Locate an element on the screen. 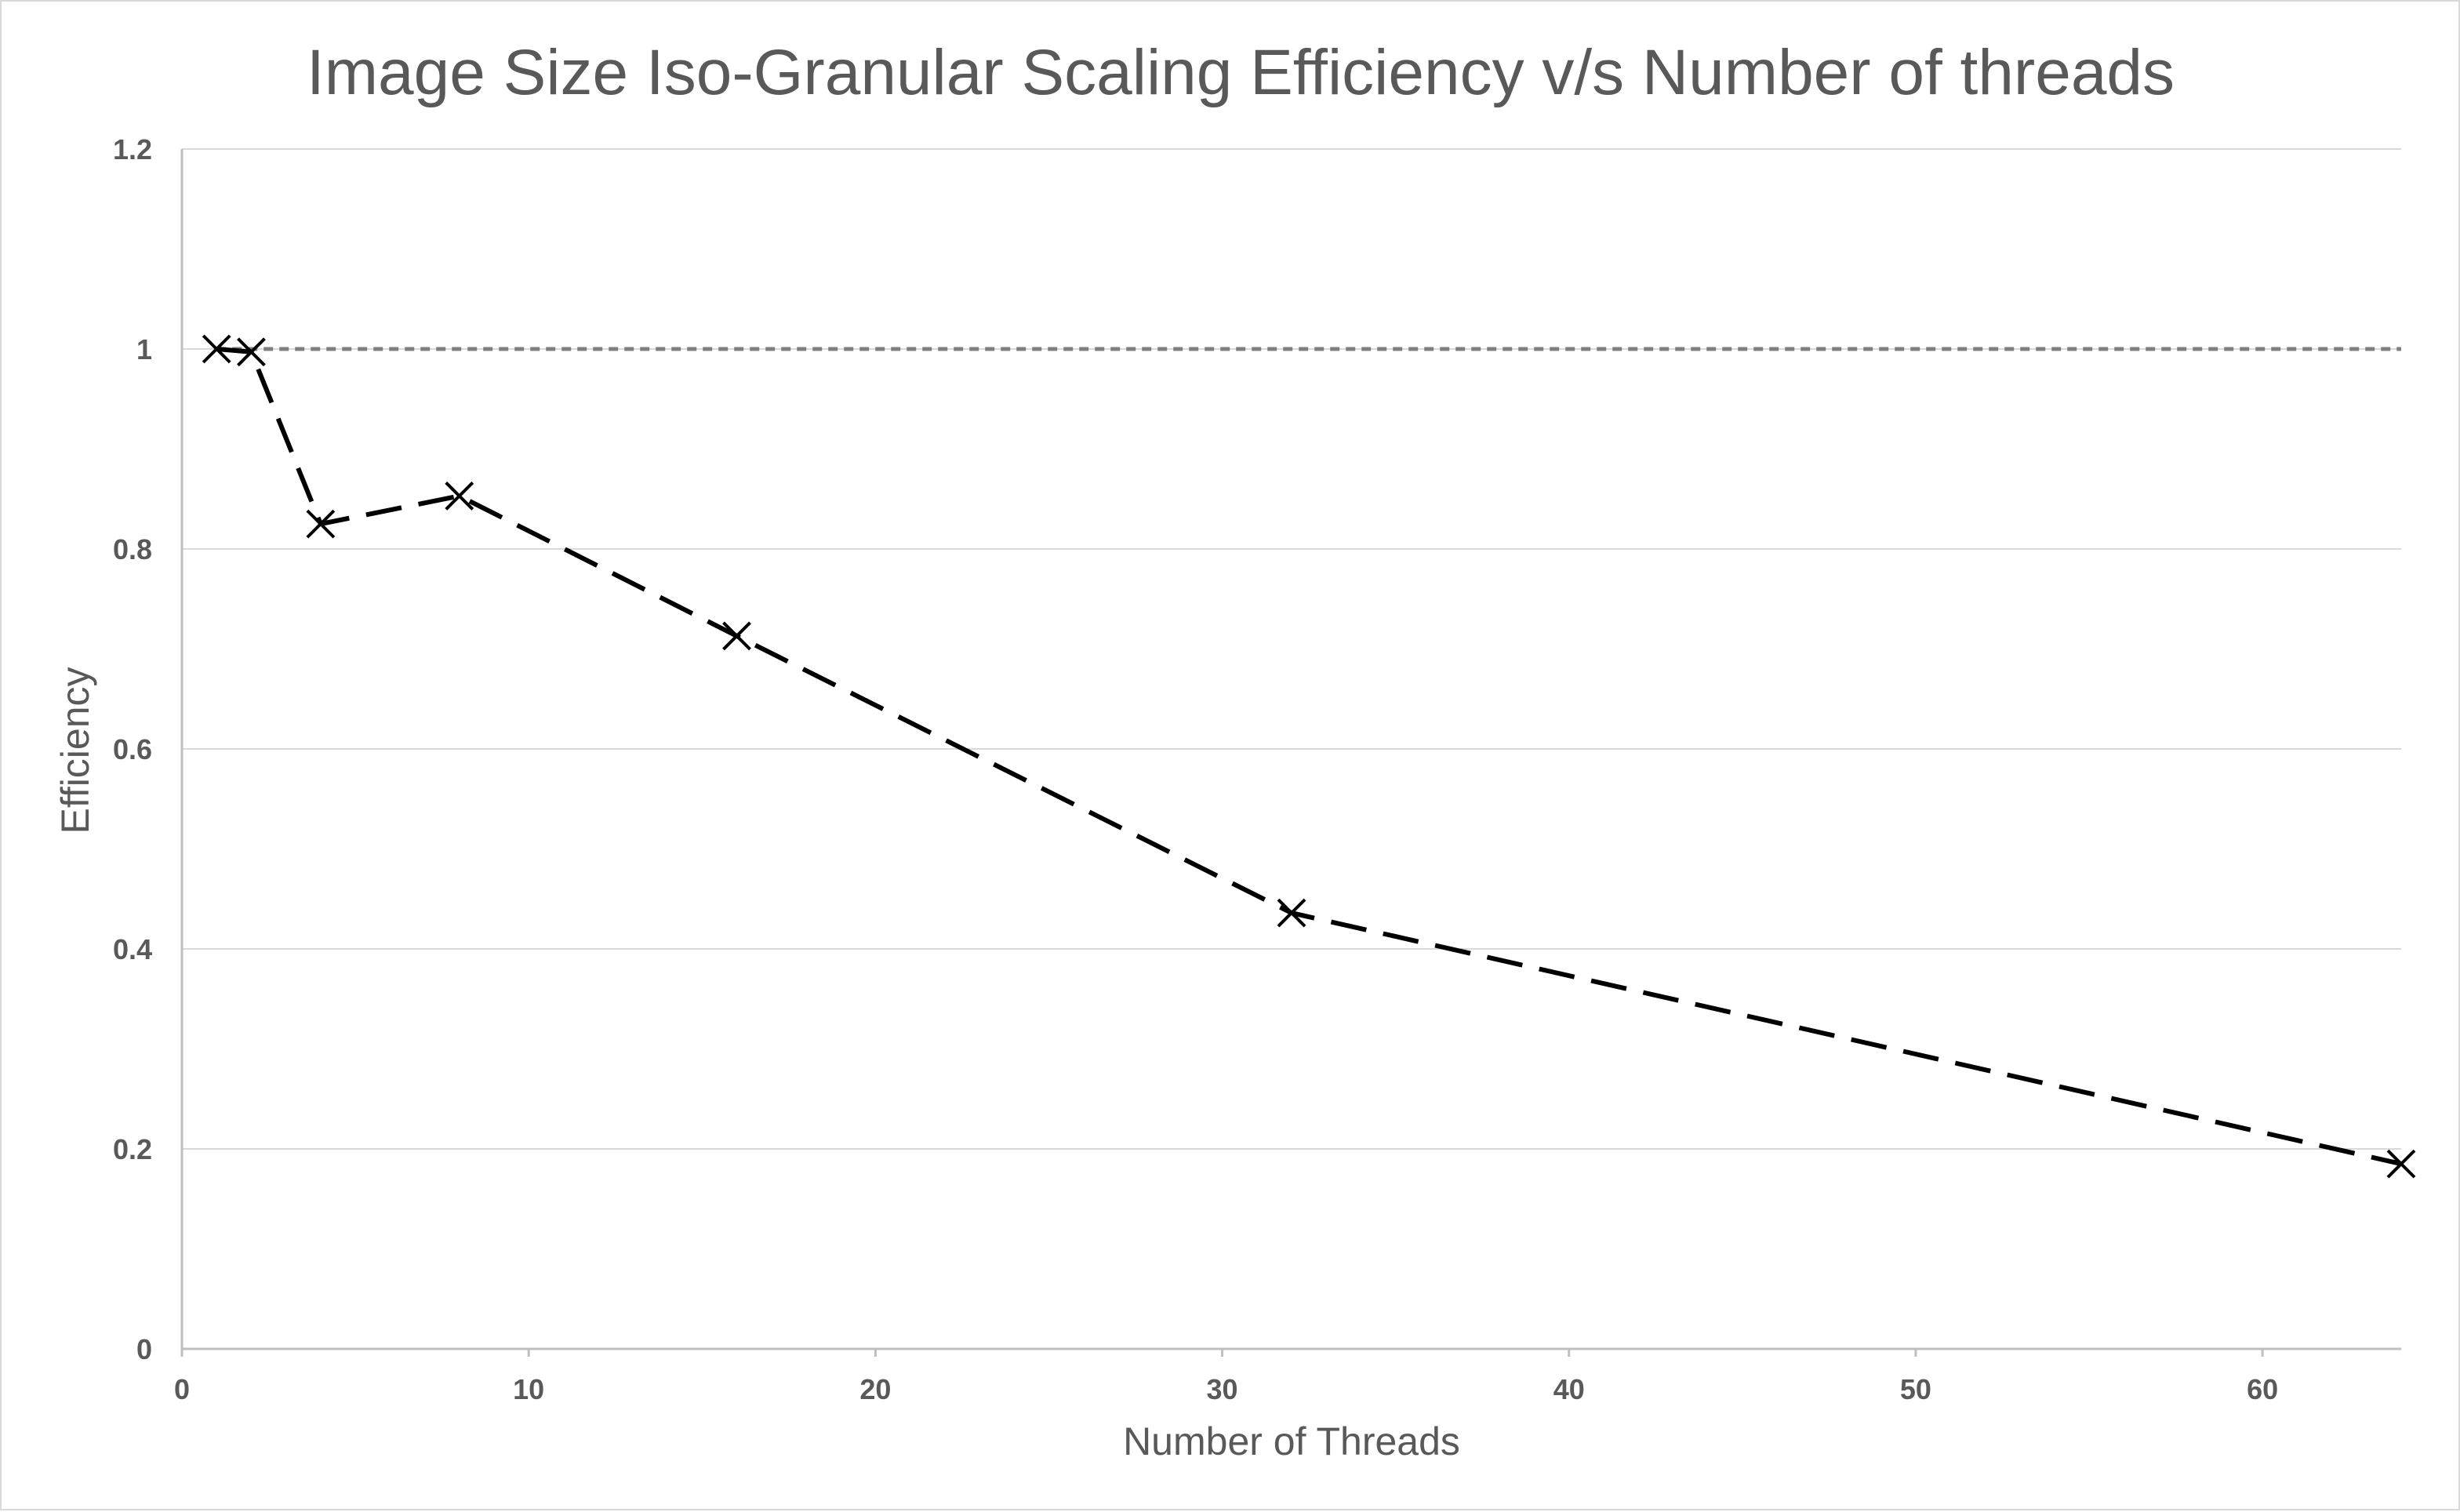 This screenshot has height=1512, width=2460. x-tick-label: 30 is located at coordinates (1222, 1389).